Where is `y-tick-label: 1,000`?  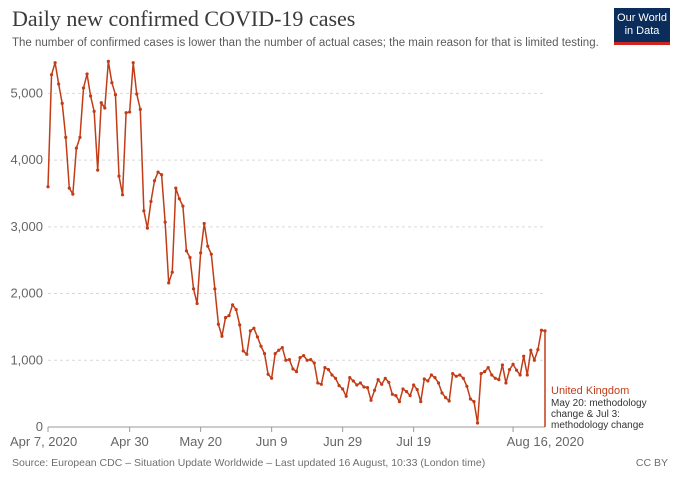
y-tick-label: 1,000 is located at coordinates (26, 359).